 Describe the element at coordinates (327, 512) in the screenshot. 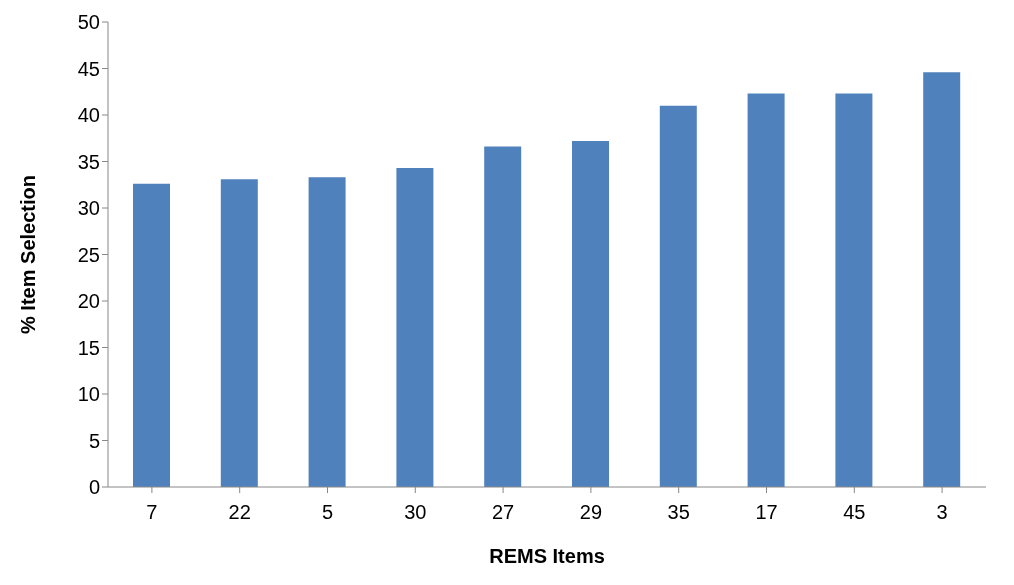

I see `x-tick-label: 5` at that location.